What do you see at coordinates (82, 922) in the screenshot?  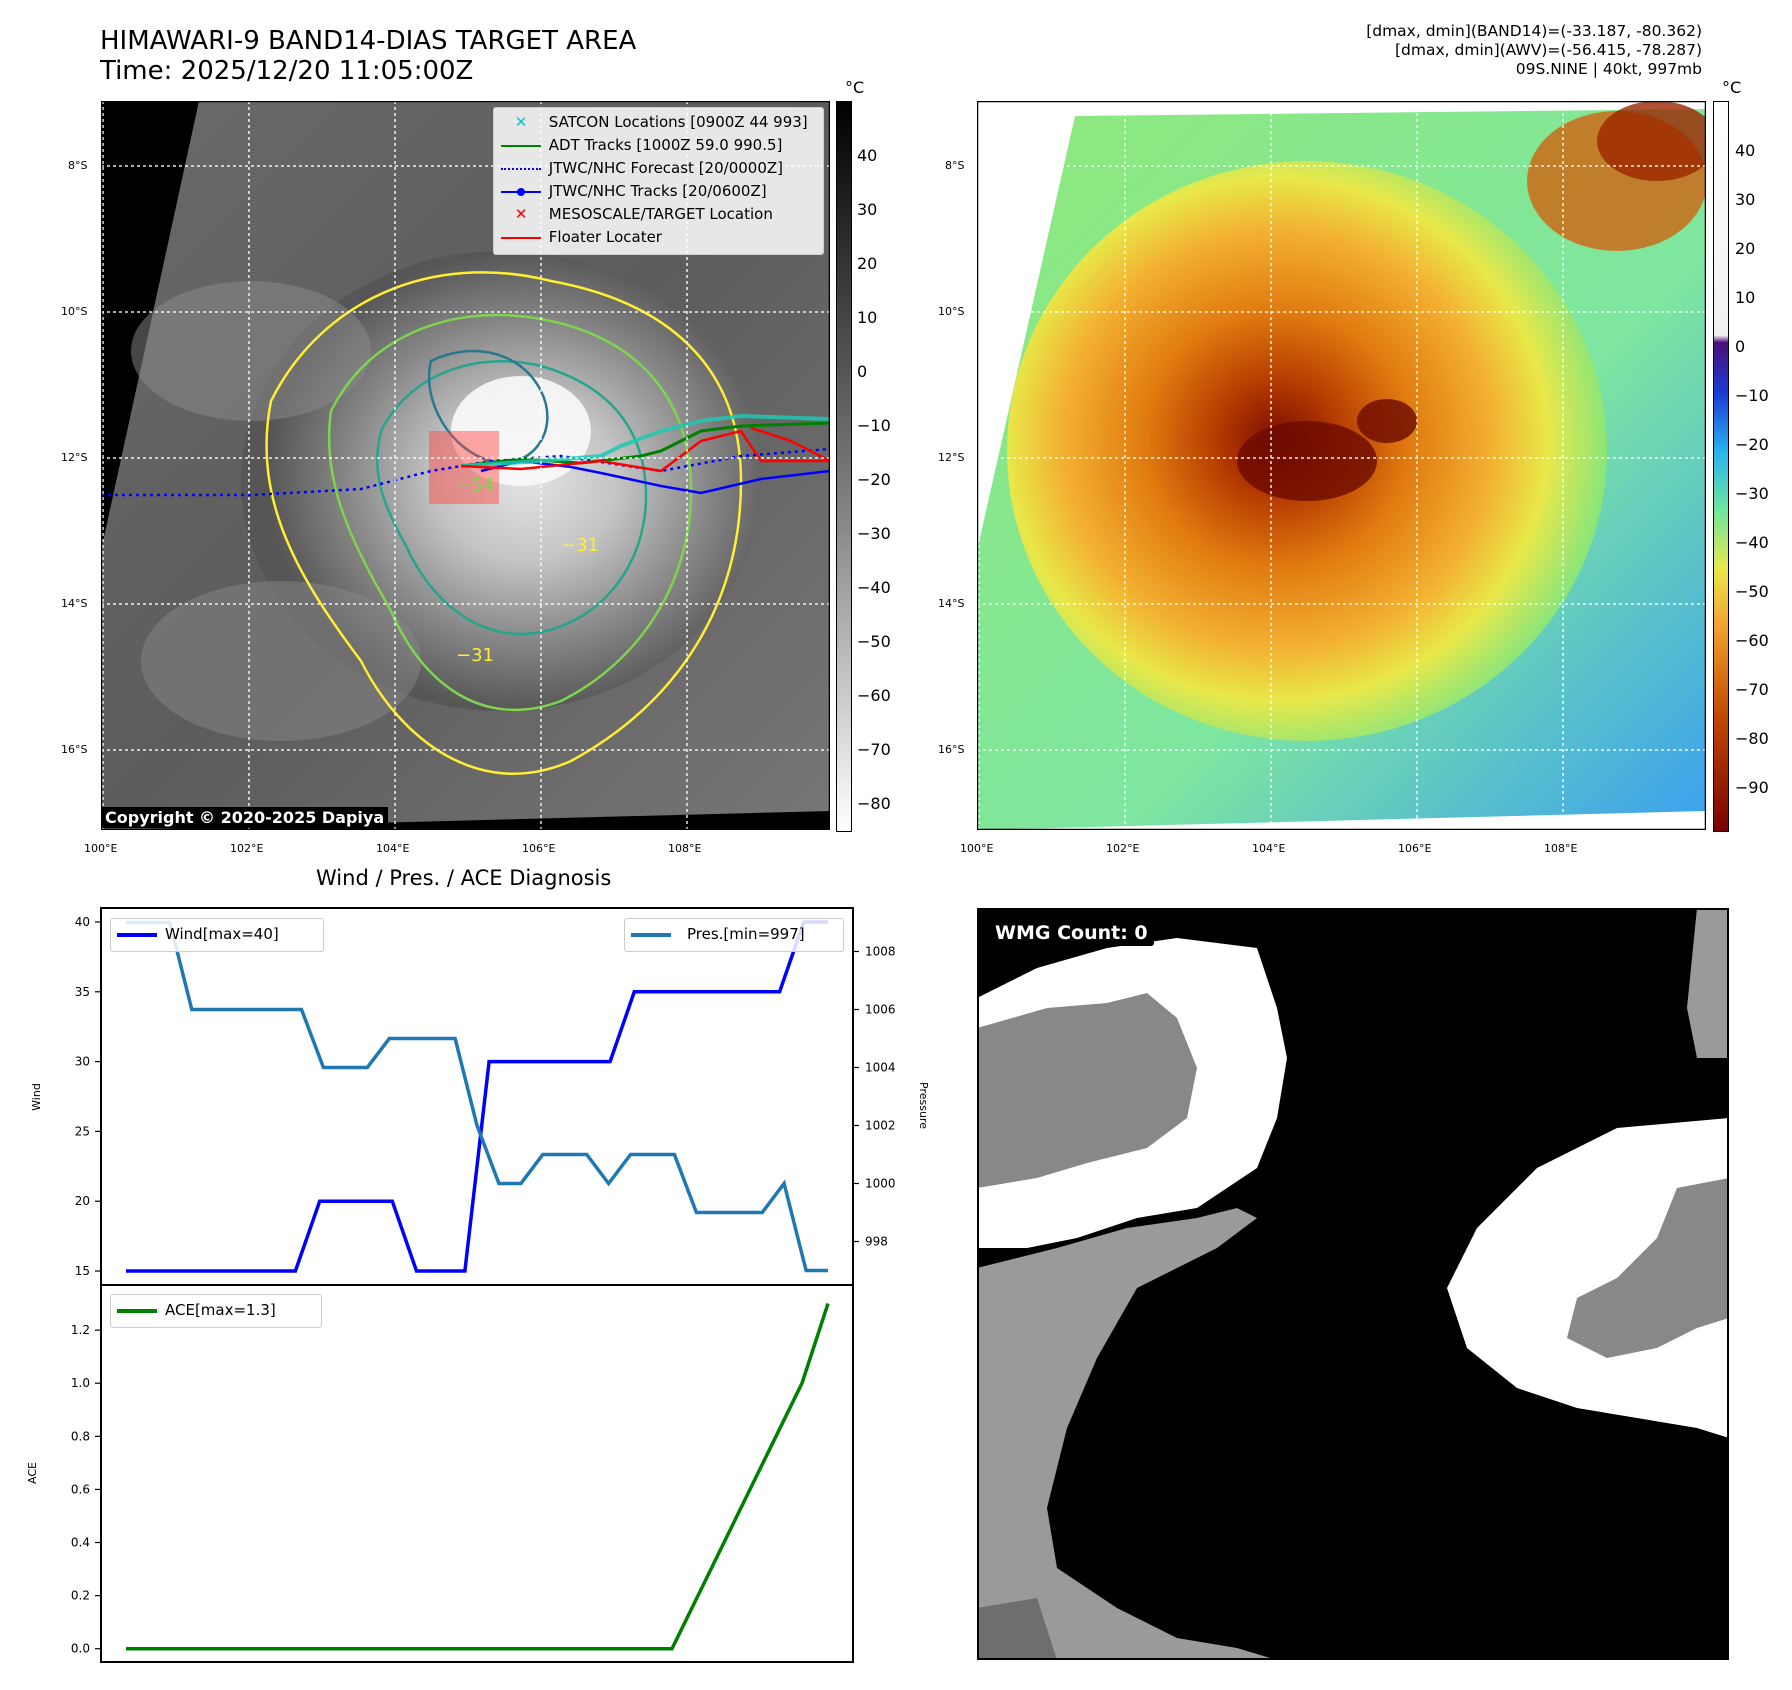 I see `wind-yticks-tick-label: 40` at bounding box center [82, 922].